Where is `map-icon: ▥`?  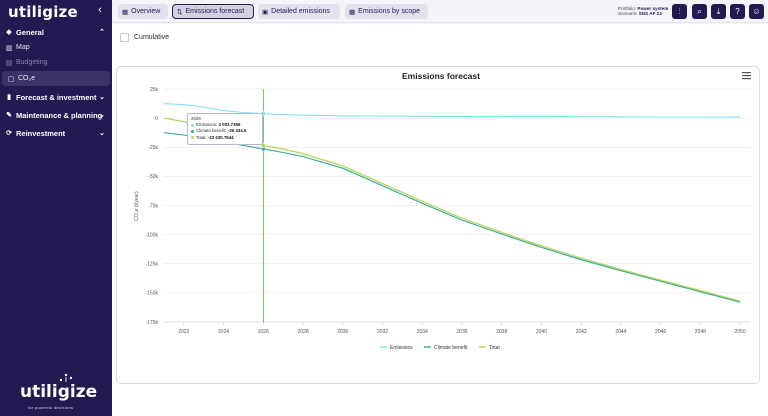
map-icon: ▥ is located at coordinates (9, 48).